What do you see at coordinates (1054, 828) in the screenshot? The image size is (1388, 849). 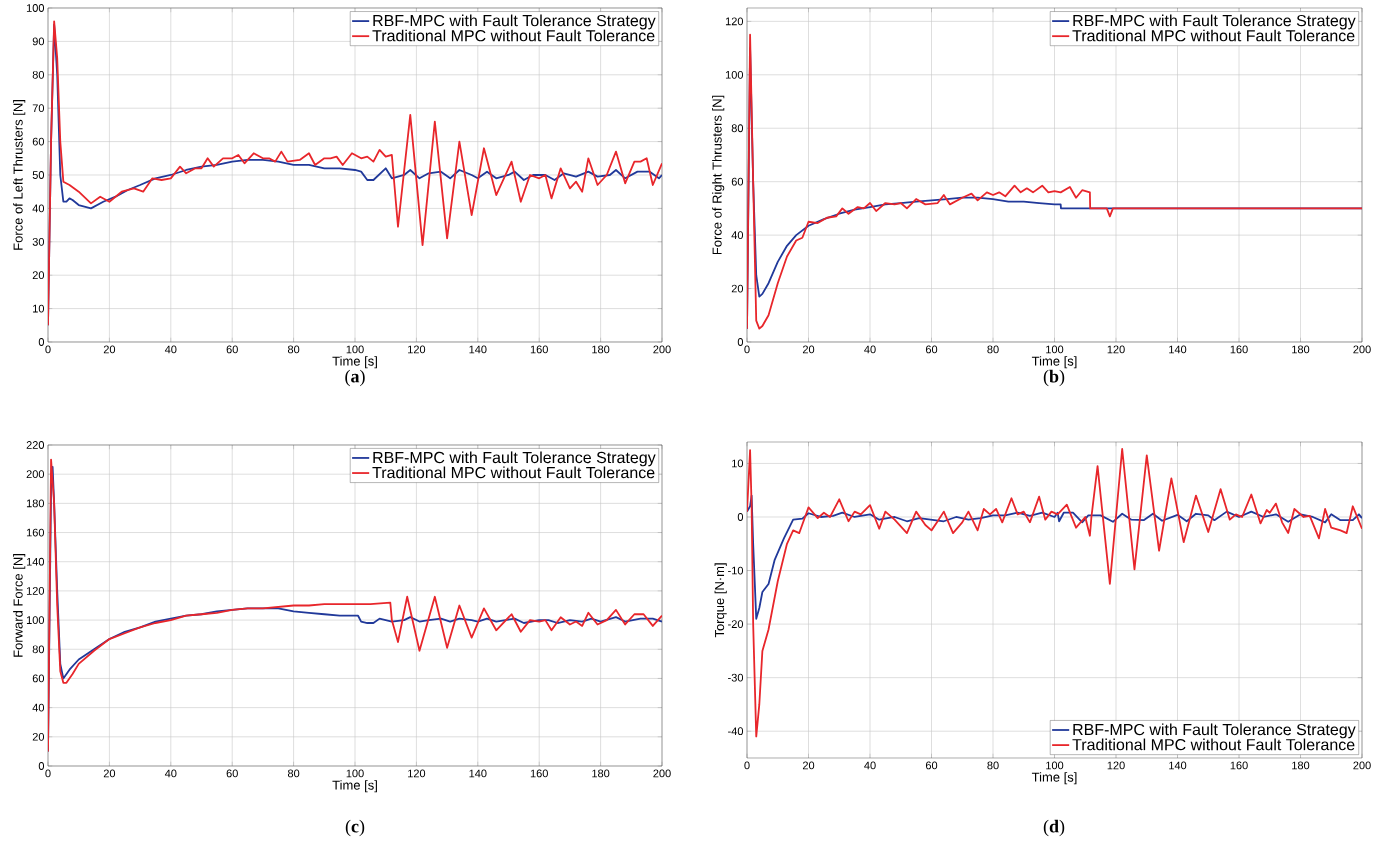 I see `text: (d)` at bounding box center [1054, 828].